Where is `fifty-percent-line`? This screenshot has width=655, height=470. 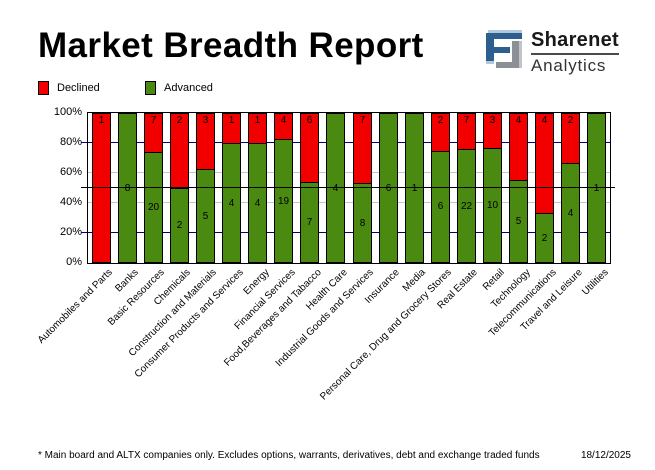
fifty-percent-line is located at coordinates (348, 187).